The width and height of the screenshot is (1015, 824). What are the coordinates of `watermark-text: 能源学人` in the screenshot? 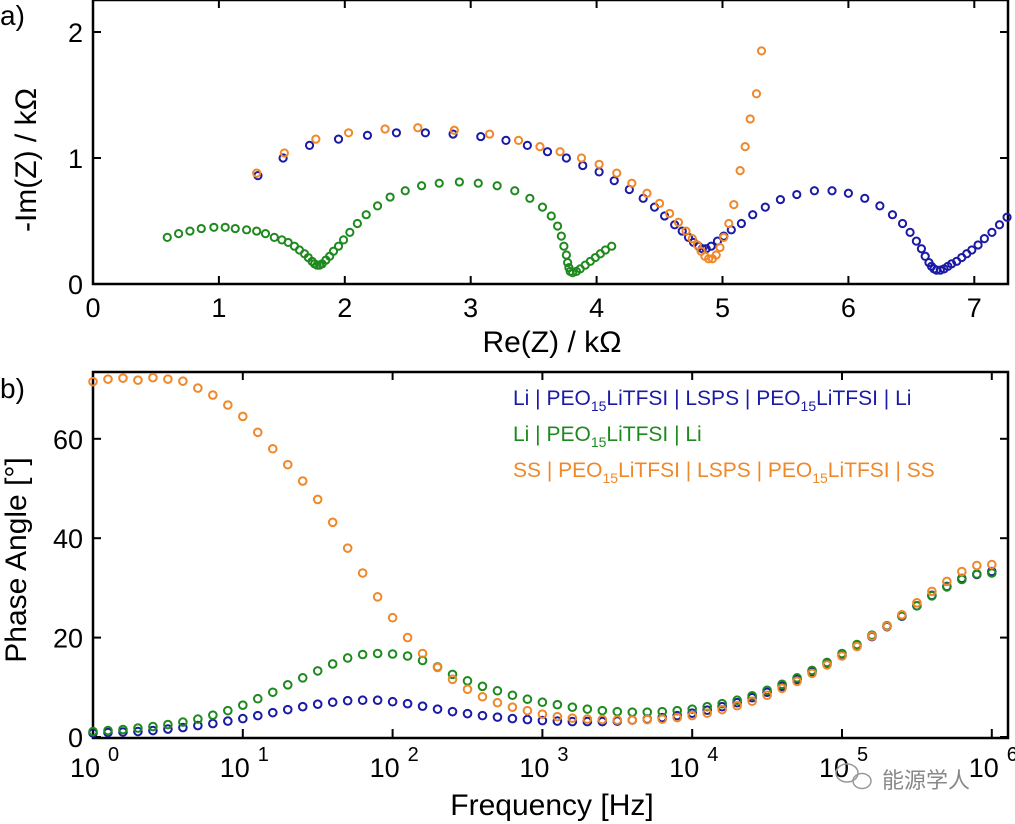 It's located at (926, 781).